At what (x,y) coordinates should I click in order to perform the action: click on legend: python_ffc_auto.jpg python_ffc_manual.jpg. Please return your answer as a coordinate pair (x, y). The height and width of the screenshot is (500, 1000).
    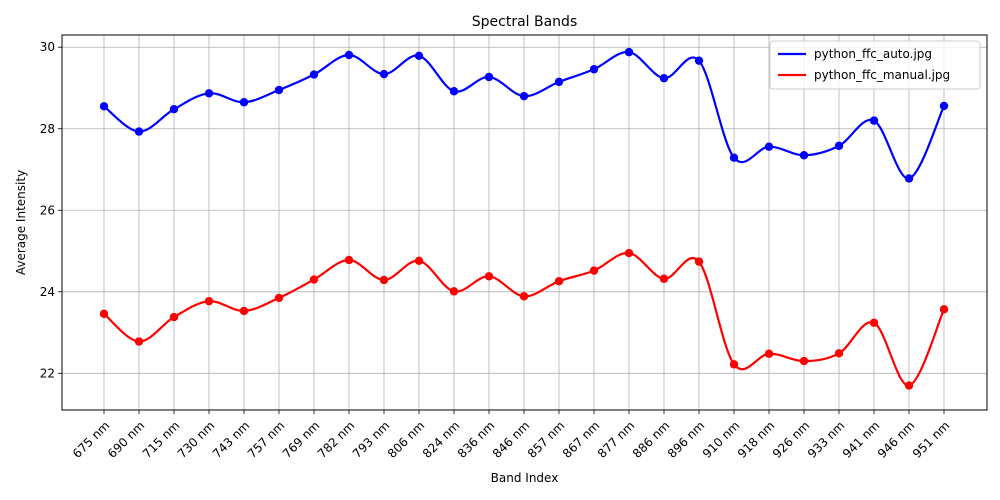
    Looking at the image, I should click on (875, 65).